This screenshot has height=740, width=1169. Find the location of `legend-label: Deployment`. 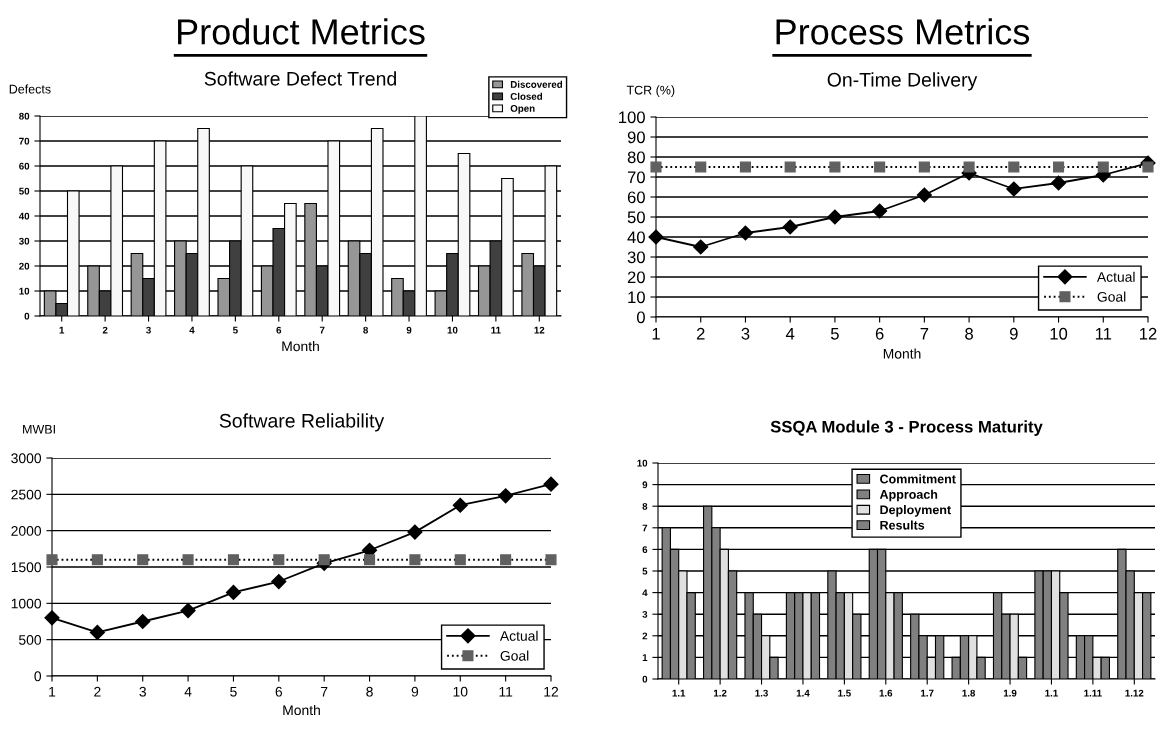

legend-label: Deployment is located at coordinates (915, 511).